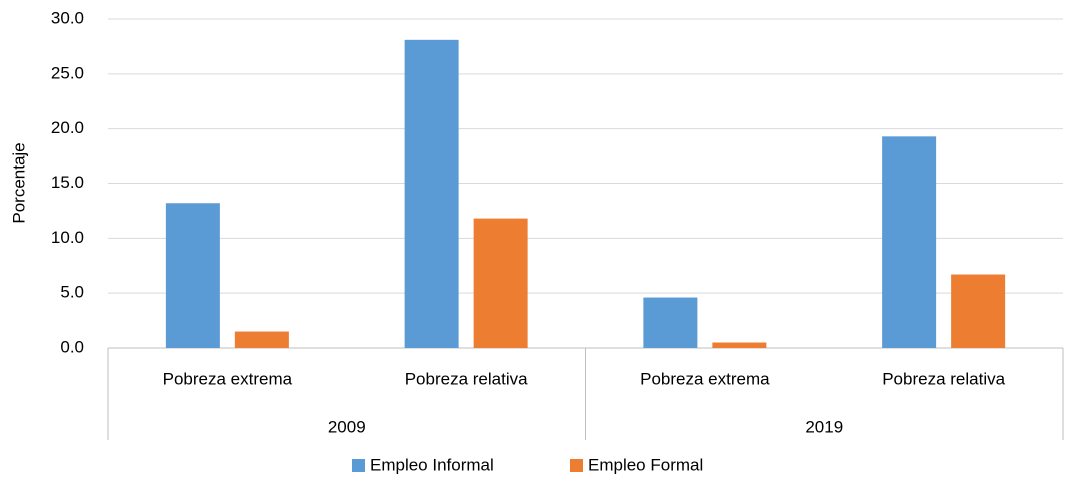  Describe the element at coordinates (67, 127) in the screenshot. I see `y-tick-label: 20.0` at that location.